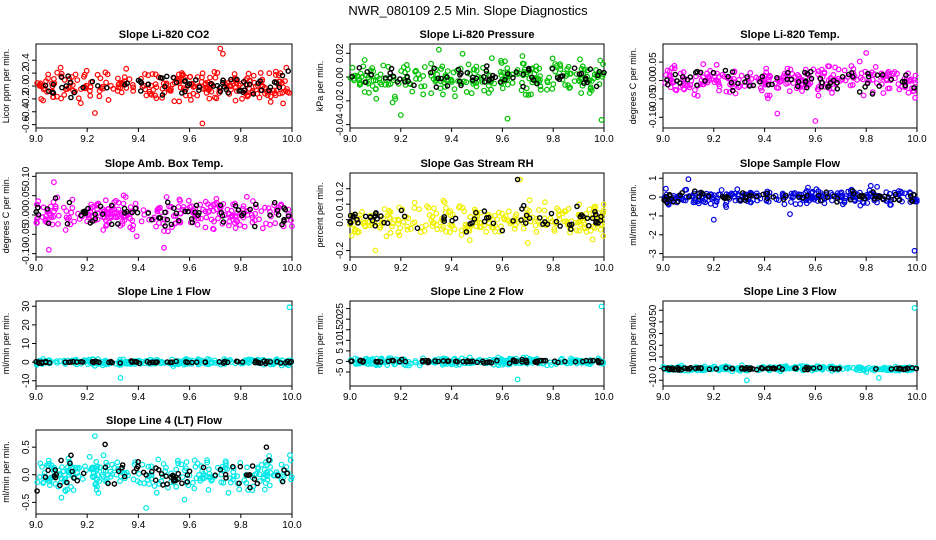 This screenshot has width=936, height=540. Describe the element at coordinates (167, 84) in the screenshot. I see `series-selected-li820-co2` at that location.